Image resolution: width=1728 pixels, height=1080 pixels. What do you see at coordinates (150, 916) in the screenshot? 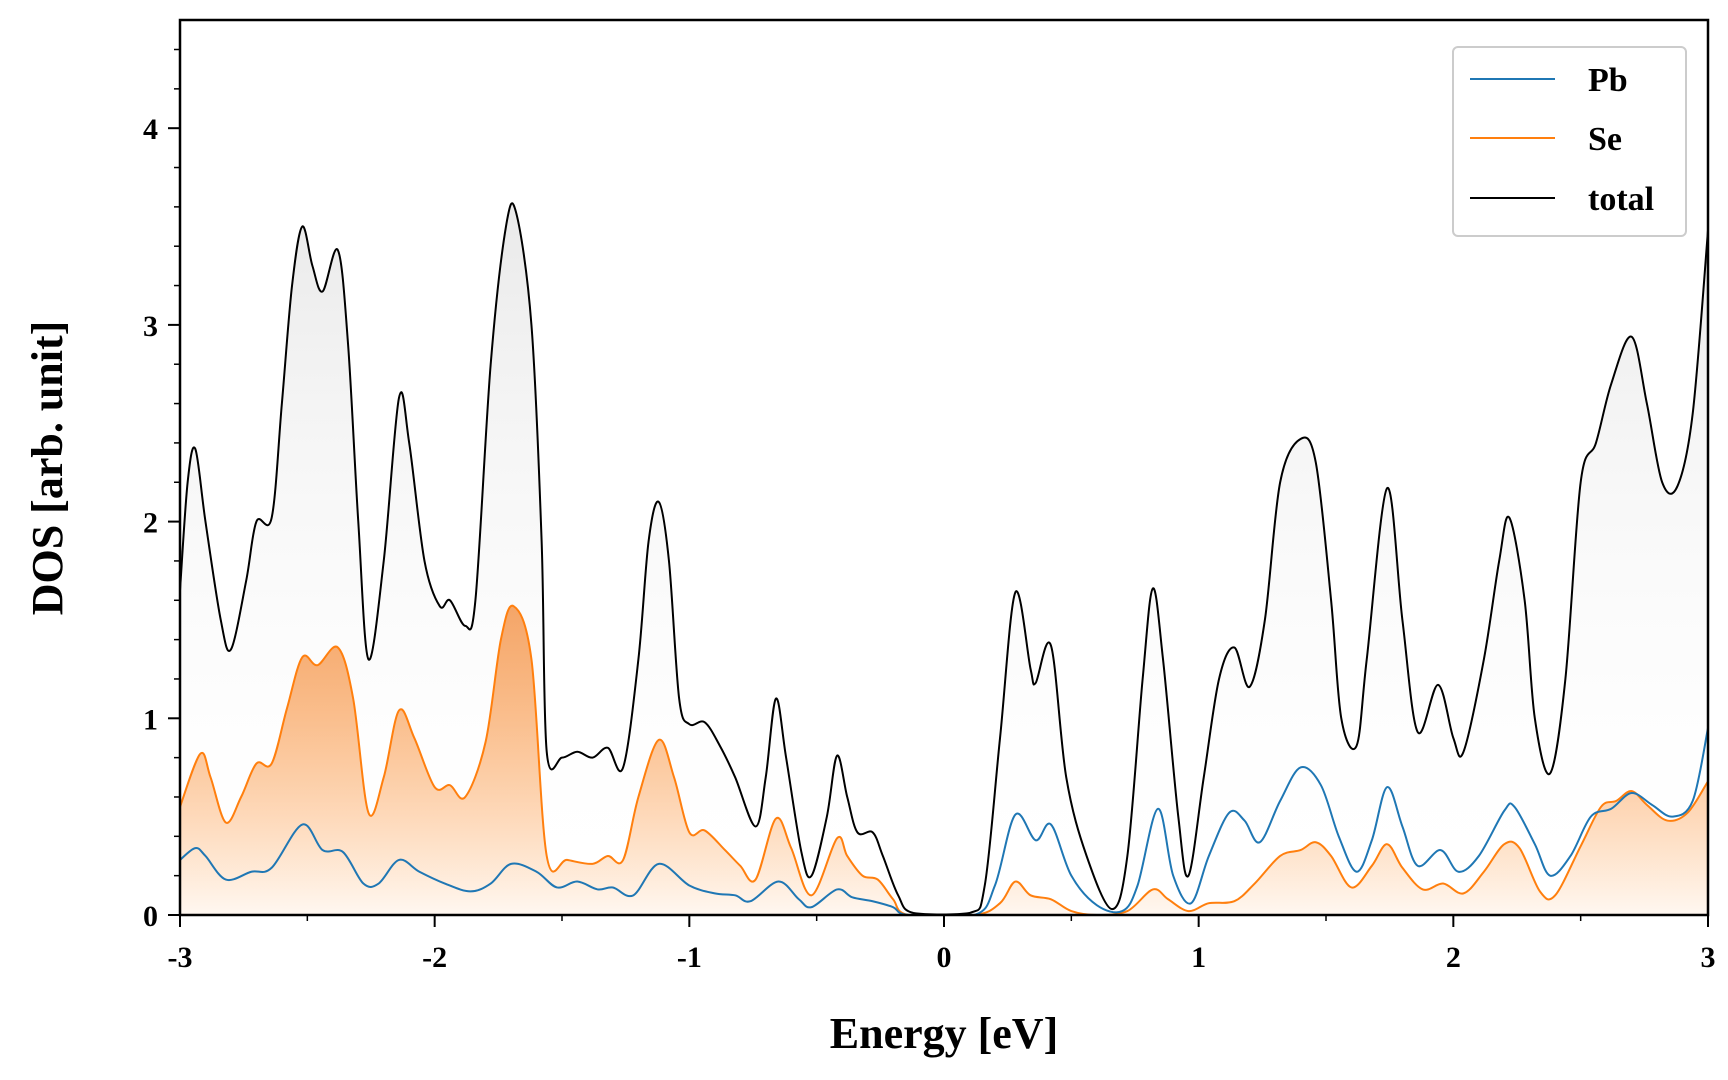
I see `y-tick-label: 0` at bounding box center [150, 916].